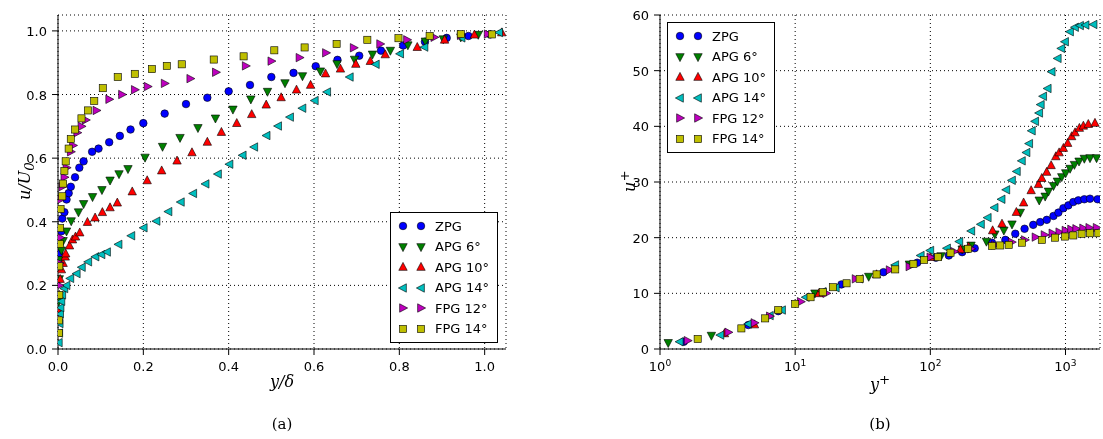 Image resolution: width=1103 pixels, height=439 pixels. I want to click on y-tick-label: 10, so click(640, 294).